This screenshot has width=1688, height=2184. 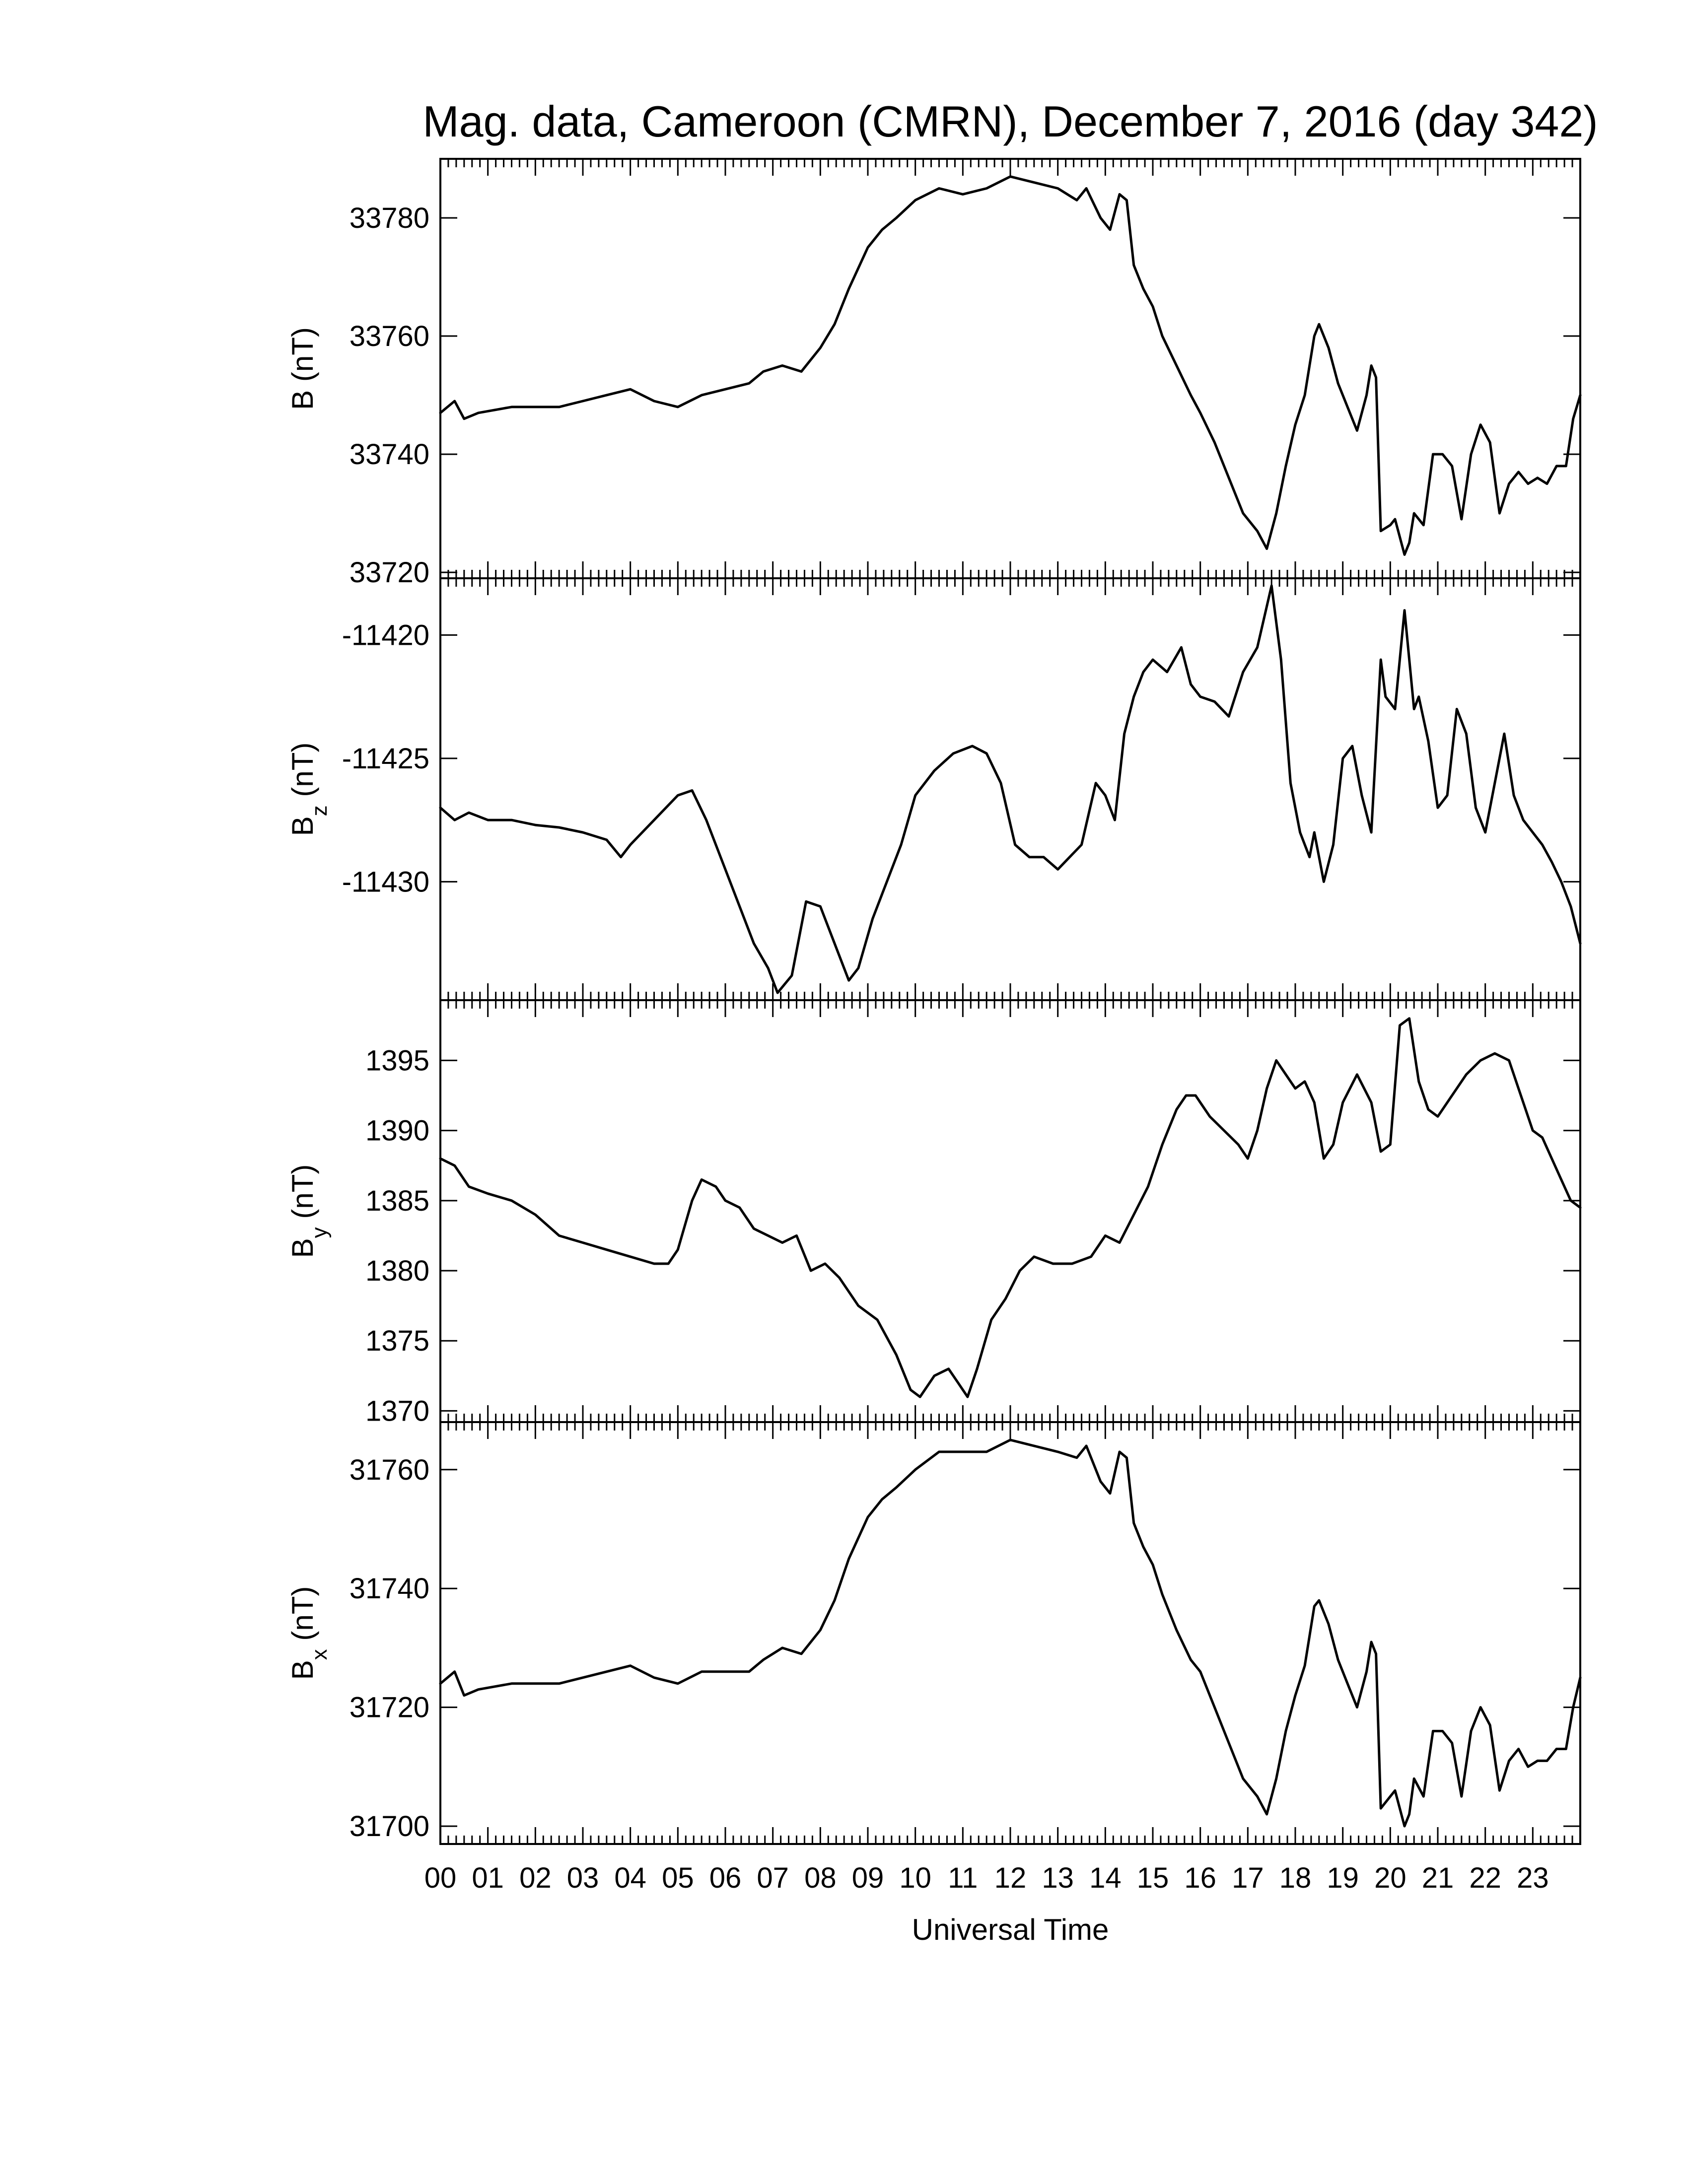 What do you see at coordinates (1105, 1878) in the screenshot?
I see `x-tick-label: 14` at bounding box center [1105, 1878].